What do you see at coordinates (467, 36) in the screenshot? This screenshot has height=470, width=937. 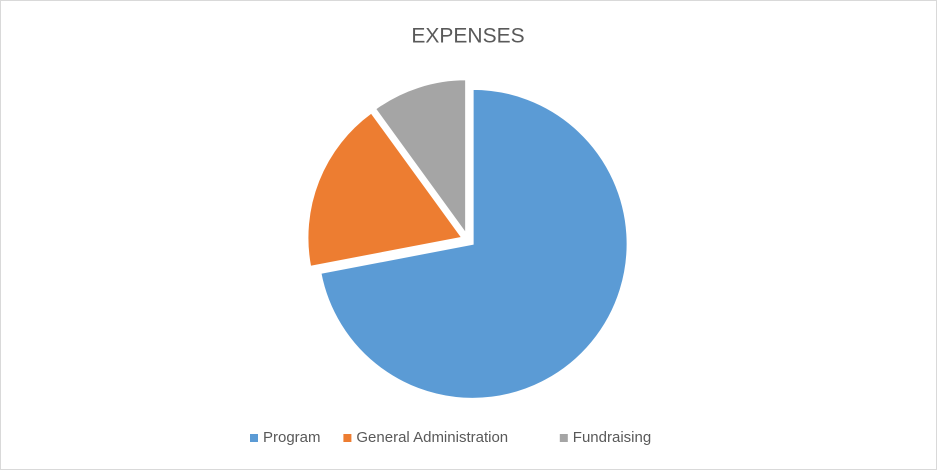 I see `chart-title: EXPENSES` at bounding box center [467, 36].